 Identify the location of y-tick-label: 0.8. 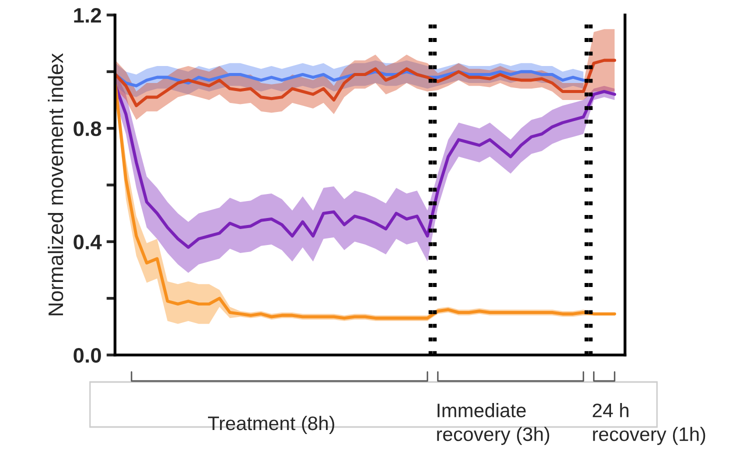
(88, 128).